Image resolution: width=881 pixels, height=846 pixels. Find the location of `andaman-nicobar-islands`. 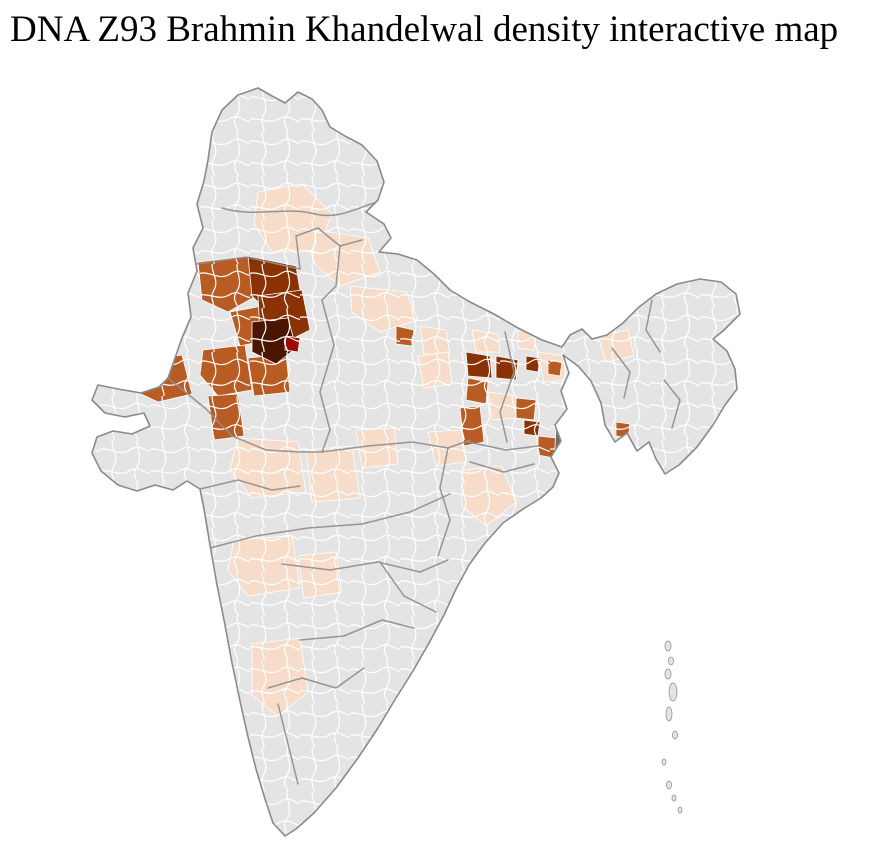

andaman-nicobar-islands is located at coordinates (672, 727).